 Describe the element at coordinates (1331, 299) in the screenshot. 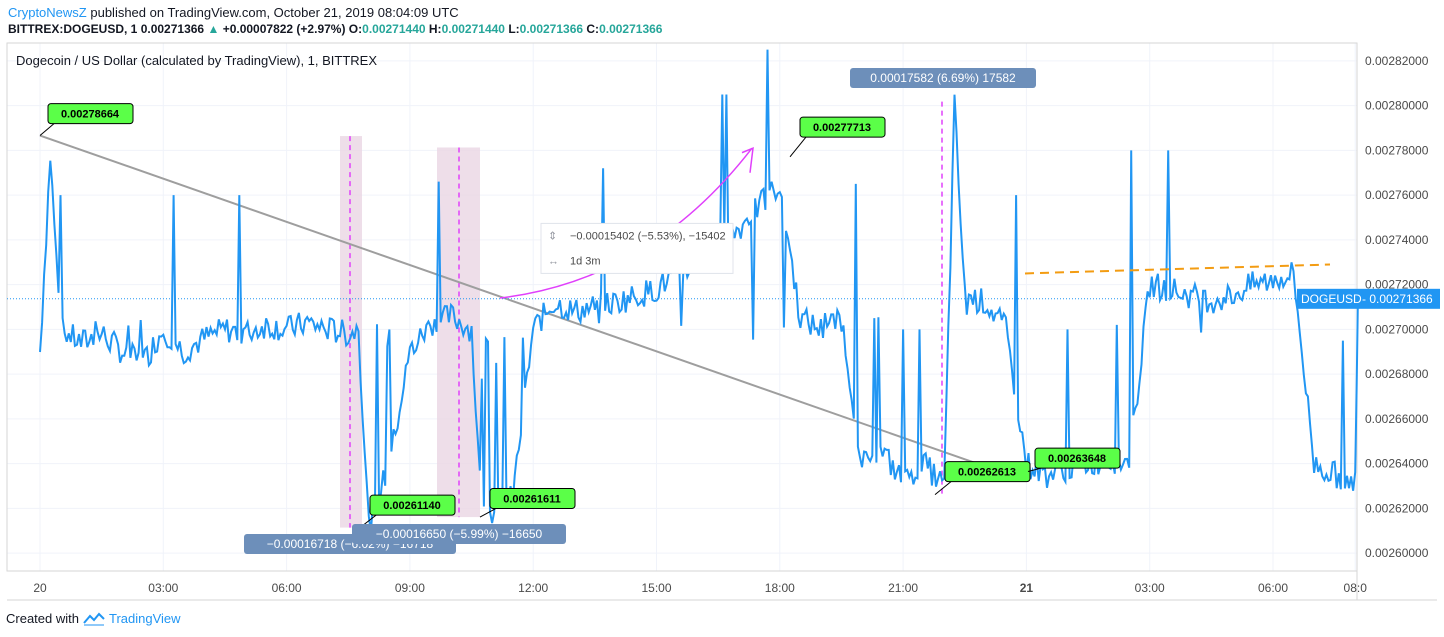

I see `last-price-symbol: DOGEUSD` at that location.